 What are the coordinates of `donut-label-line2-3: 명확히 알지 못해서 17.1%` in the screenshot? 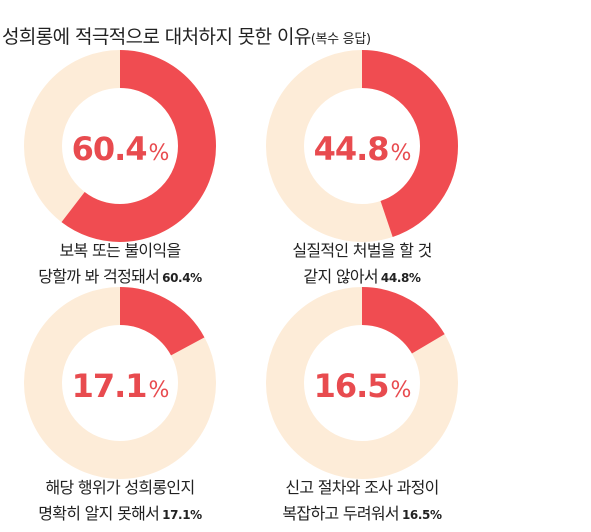 It's located at (120, 514).